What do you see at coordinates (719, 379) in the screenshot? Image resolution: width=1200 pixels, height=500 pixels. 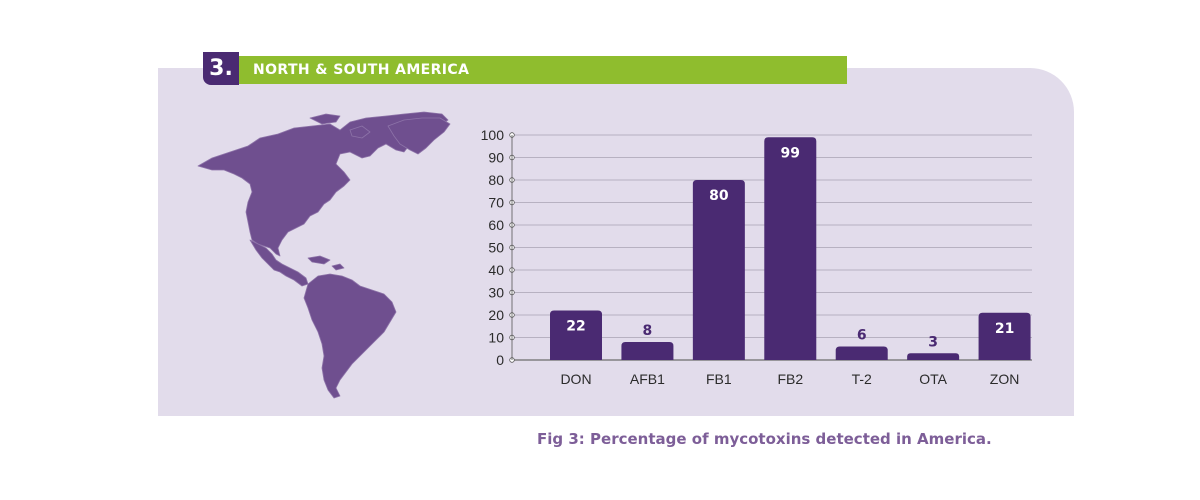 I see `x-category-label: FB1` at bounding box center [719, 379].